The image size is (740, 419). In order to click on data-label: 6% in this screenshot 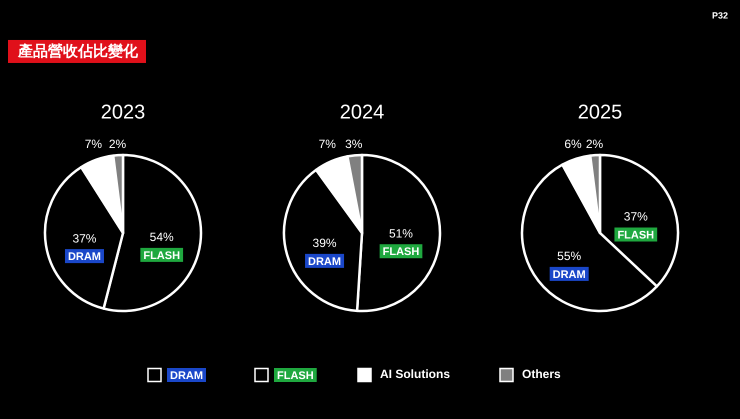, I will do `click(573, 144)`.